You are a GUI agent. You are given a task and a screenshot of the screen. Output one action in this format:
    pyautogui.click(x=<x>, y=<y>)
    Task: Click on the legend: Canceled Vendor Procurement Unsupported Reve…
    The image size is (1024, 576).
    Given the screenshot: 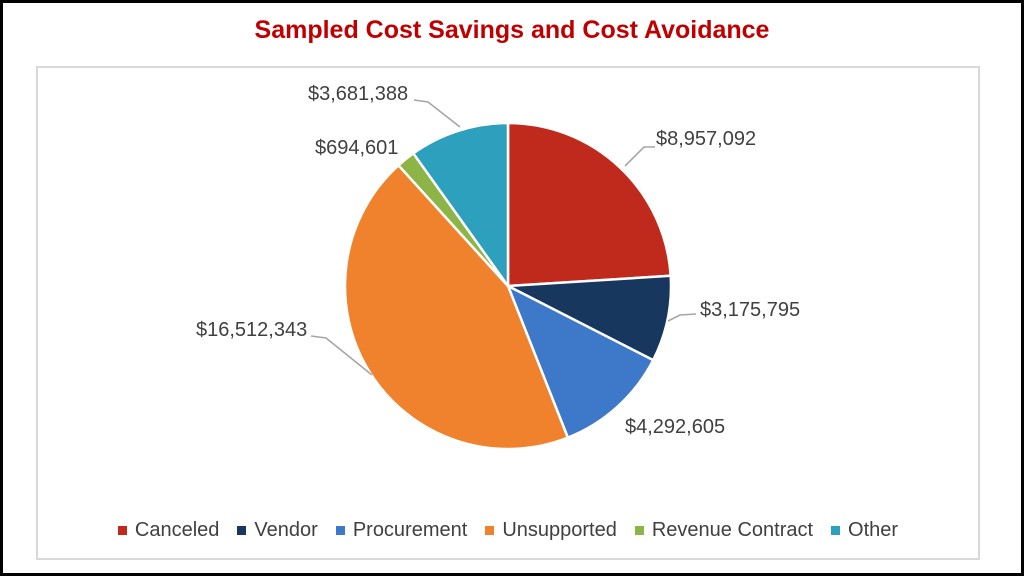 What is the action you would take?
    pyautogui.click(x=508, y=530)
    